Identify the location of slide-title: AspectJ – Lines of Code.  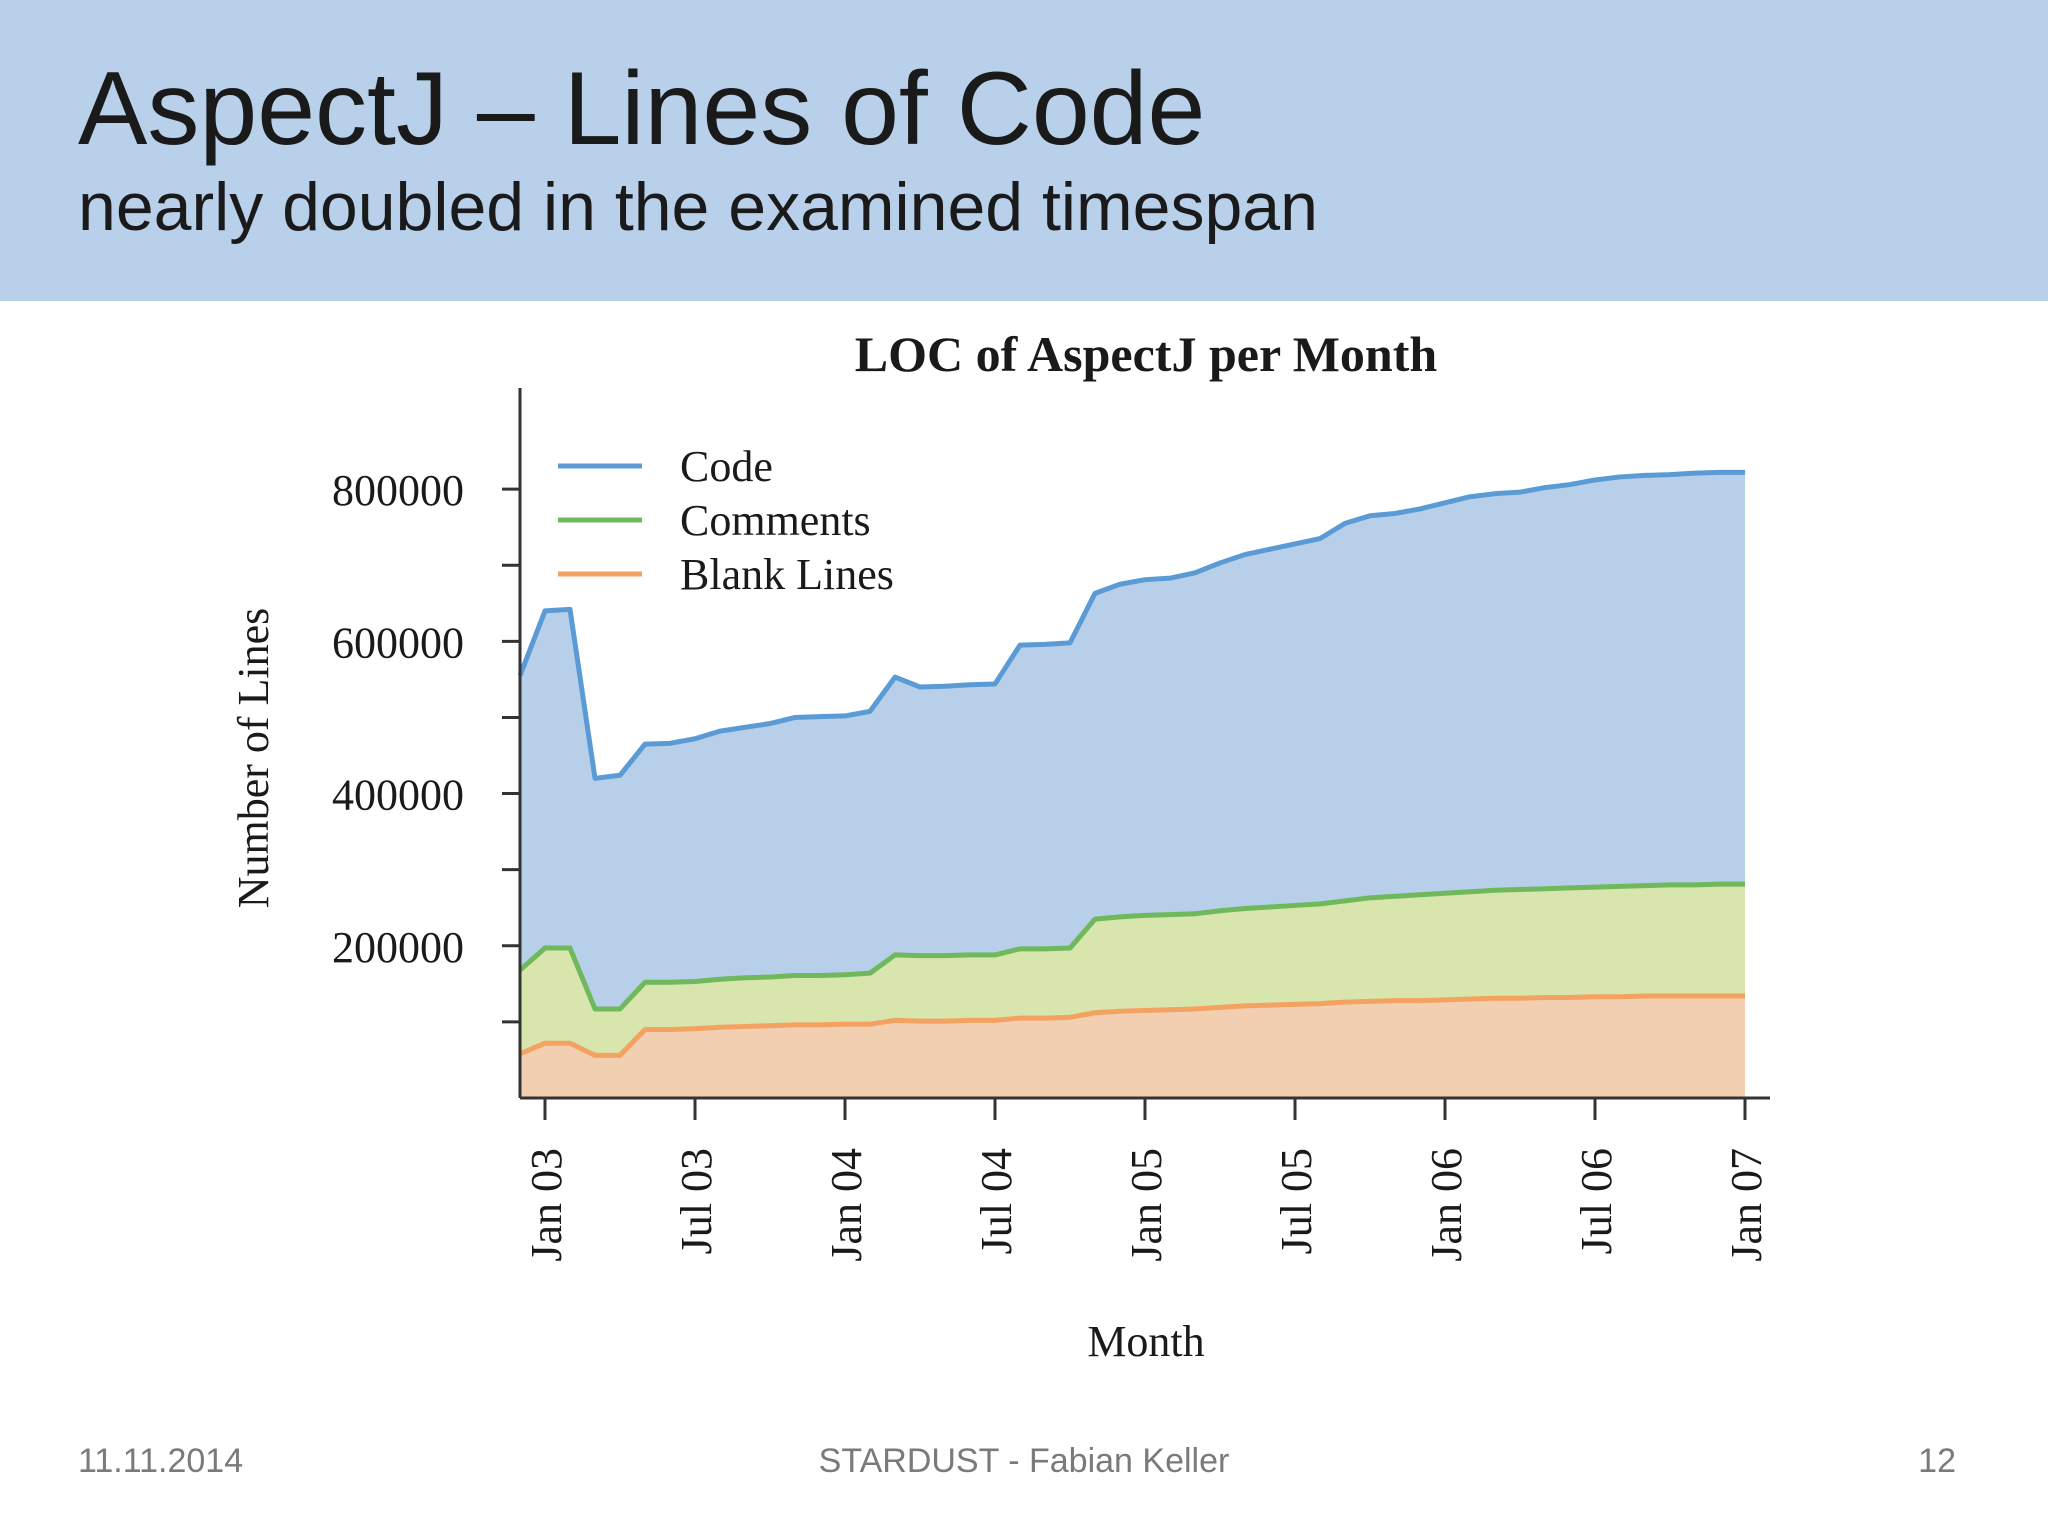
(642, 109).